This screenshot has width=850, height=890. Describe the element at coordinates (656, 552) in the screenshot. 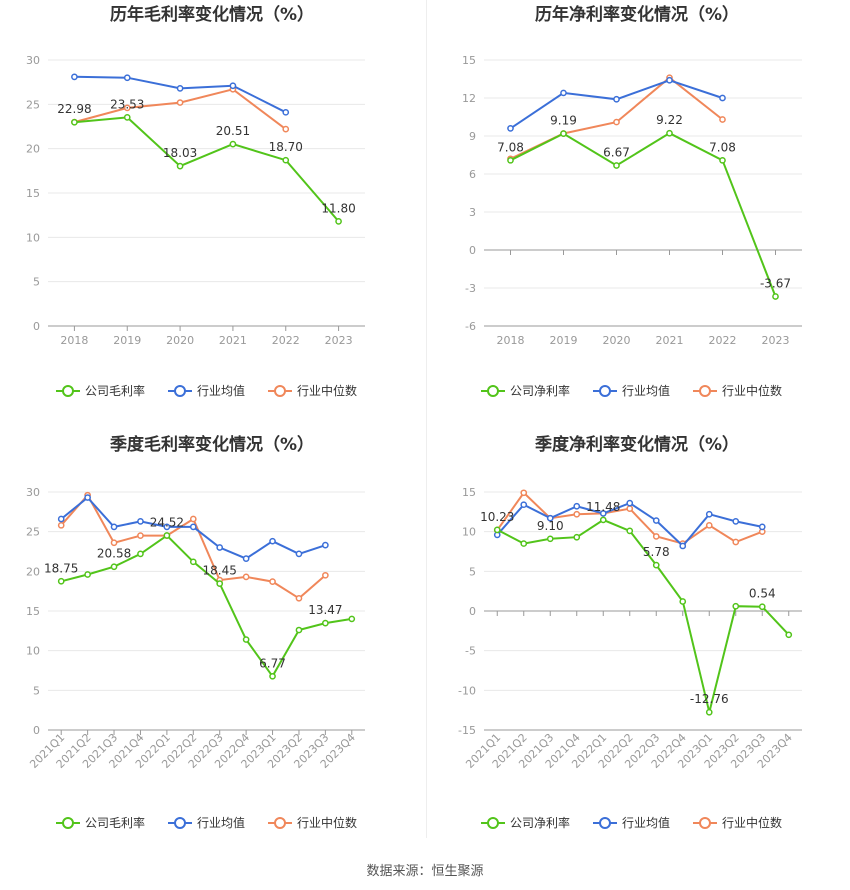

I see `data-label: 5.78` at that location.